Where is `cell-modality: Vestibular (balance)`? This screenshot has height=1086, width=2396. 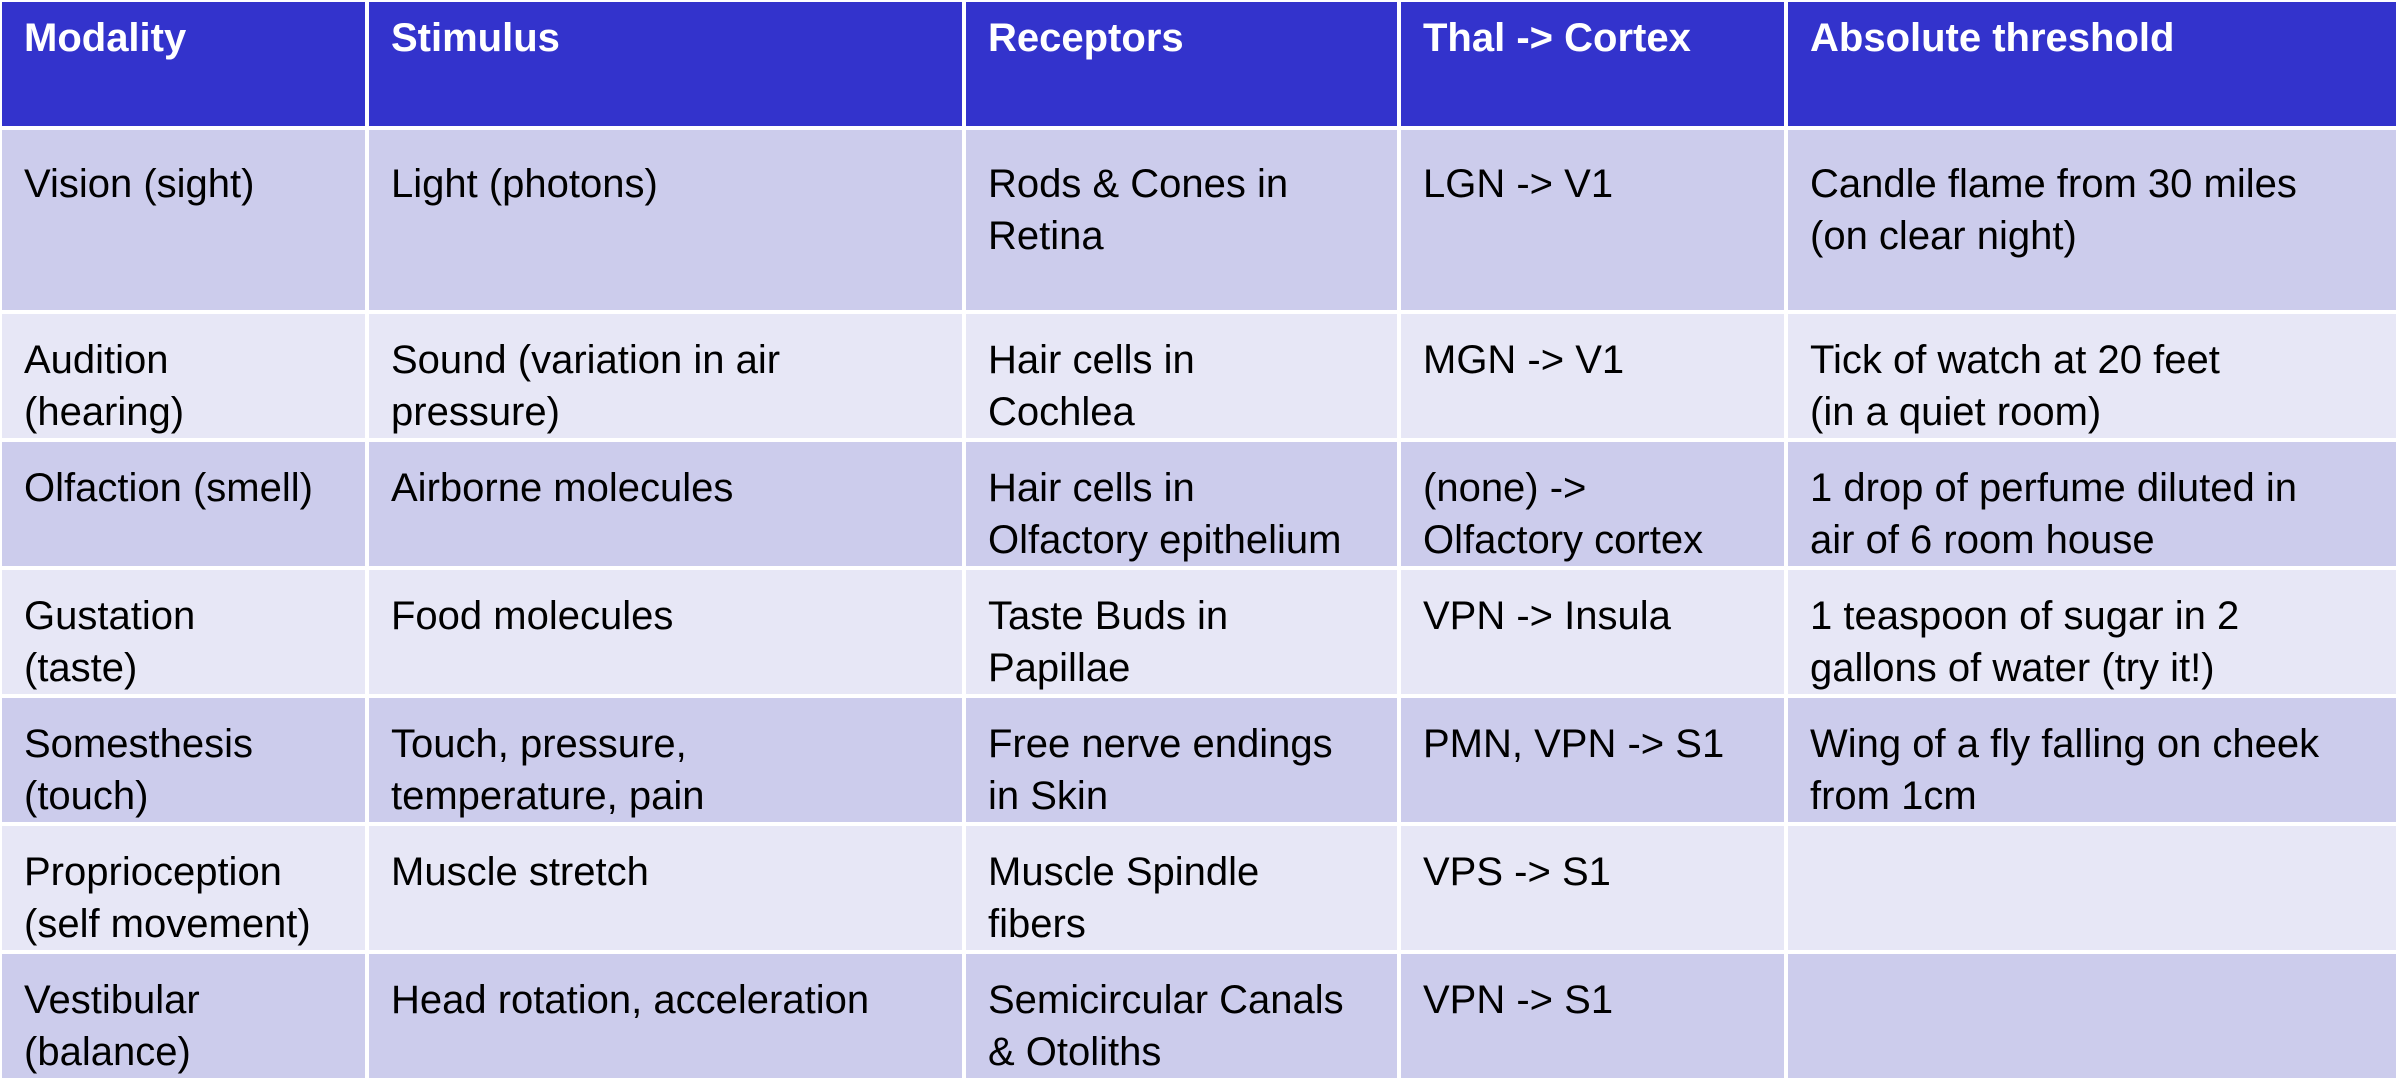 cell-modality: Vestibular (balance) is located at coordinates (183, 1016).